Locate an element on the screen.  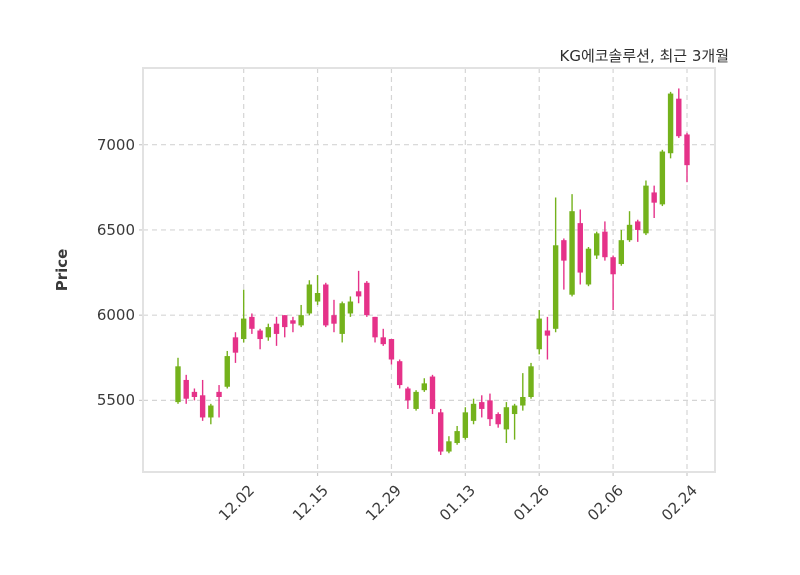
y-tick-label: 6500 is located at coordinates (115, 229).